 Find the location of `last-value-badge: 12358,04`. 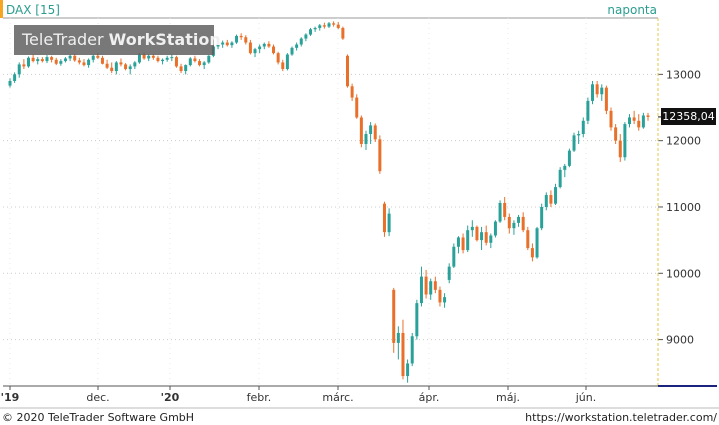

last-value-badge: 12358,04 is located at coordinates (688, 116).